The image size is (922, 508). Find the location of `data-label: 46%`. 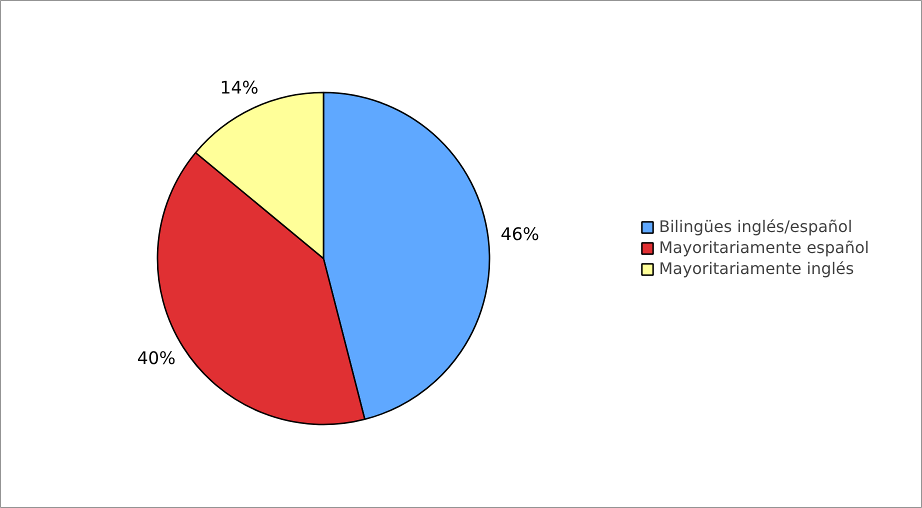

data-label: 46% is located at coordinates (520, 234).